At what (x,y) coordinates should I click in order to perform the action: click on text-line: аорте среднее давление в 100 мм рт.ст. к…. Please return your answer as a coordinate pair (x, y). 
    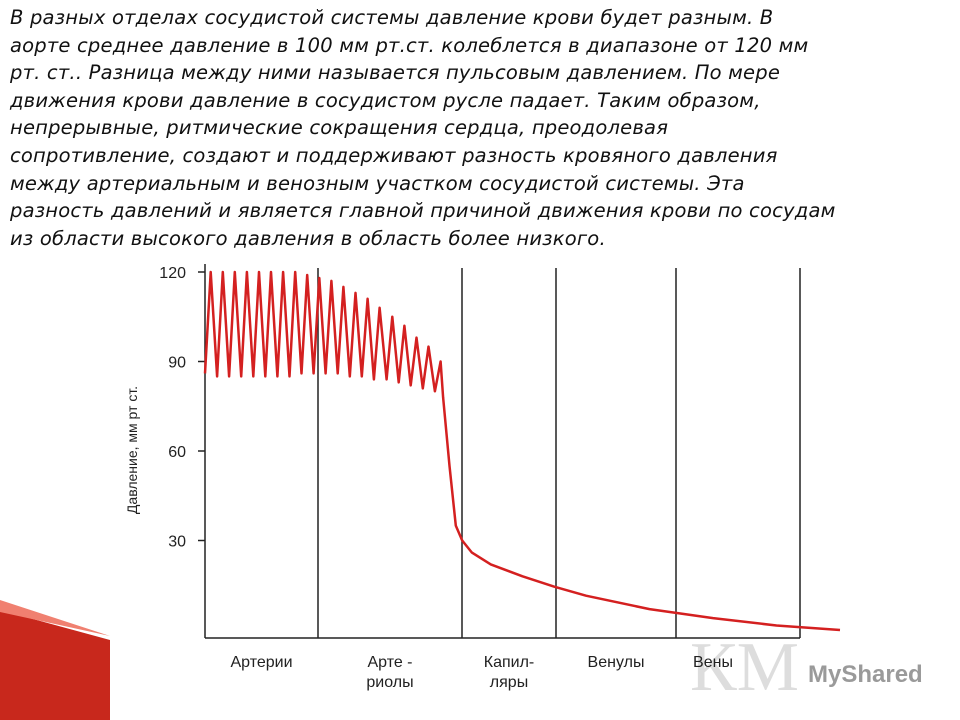
    Looking at the image, I should click on (409, 45).